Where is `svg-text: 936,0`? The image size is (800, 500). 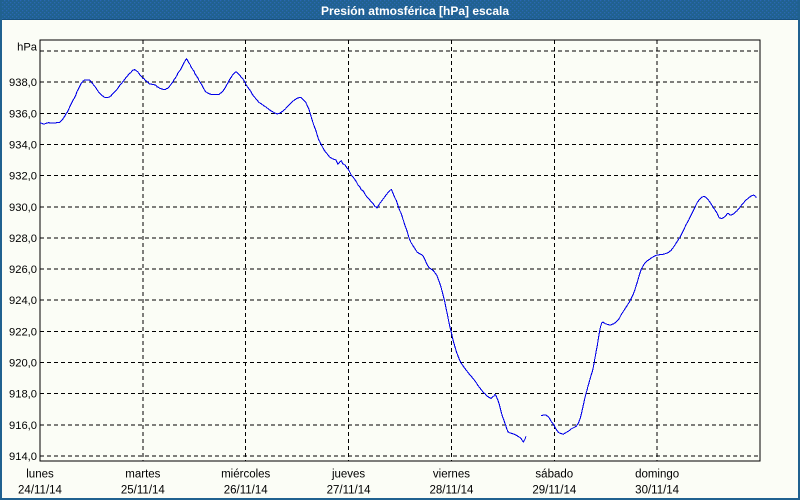
svg-text: 936,0 is located at coordinates (23, 114).